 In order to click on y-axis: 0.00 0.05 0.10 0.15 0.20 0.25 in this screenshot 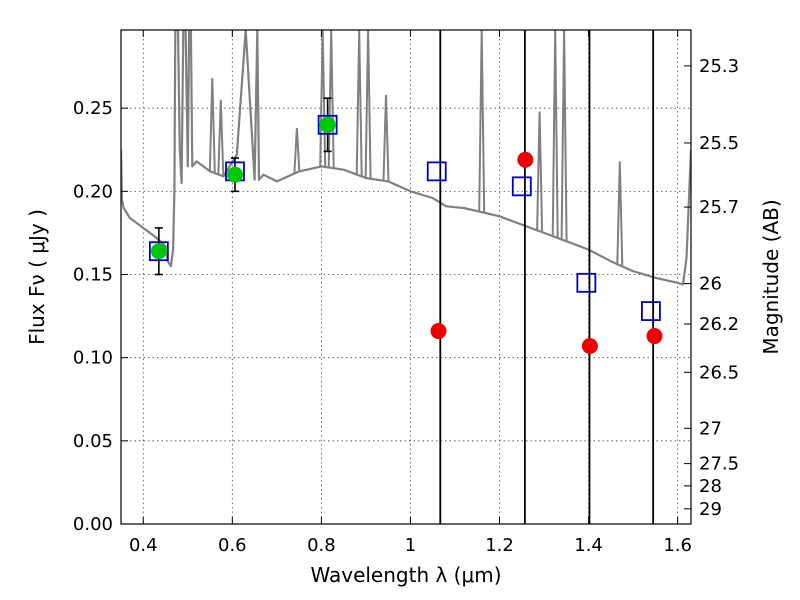, I will do `click(100, 316)`.